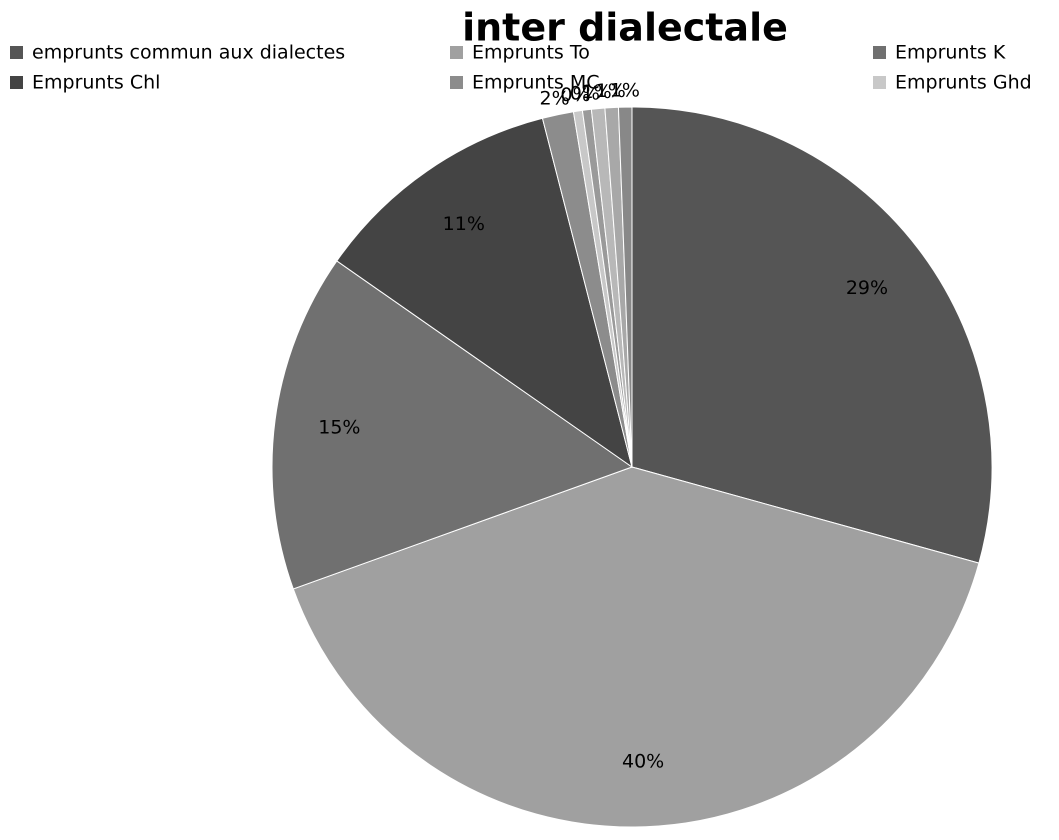 This screenshot has width=1059, height=840. Describe the element at coordinates (963, 83) in the screenshot. I see `legend-label: Emprunts Ghd` at that location.